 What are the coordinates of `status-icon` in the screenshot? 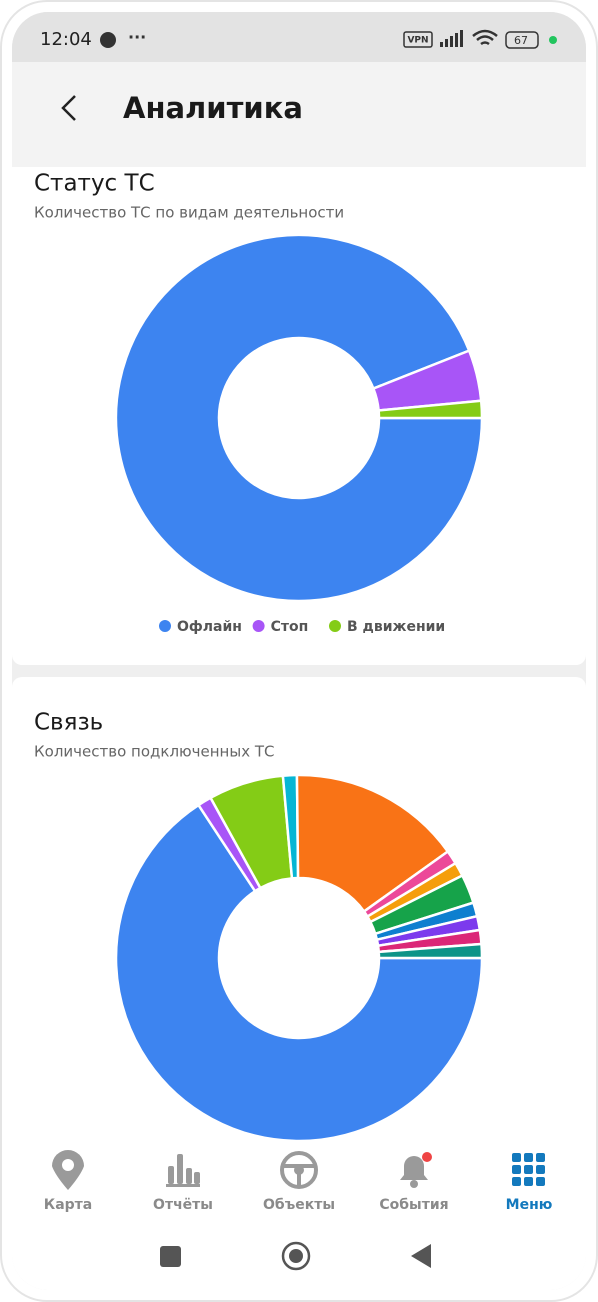 It's located at (108, 40).